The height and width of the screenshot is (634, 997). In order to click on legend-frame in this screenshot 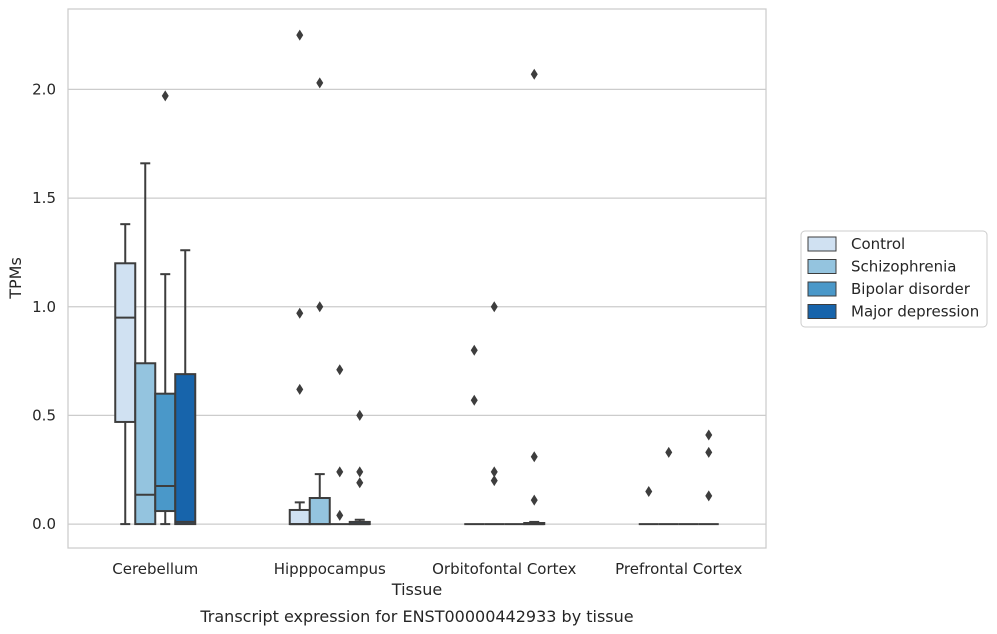, I will do `click(894, 279)`.